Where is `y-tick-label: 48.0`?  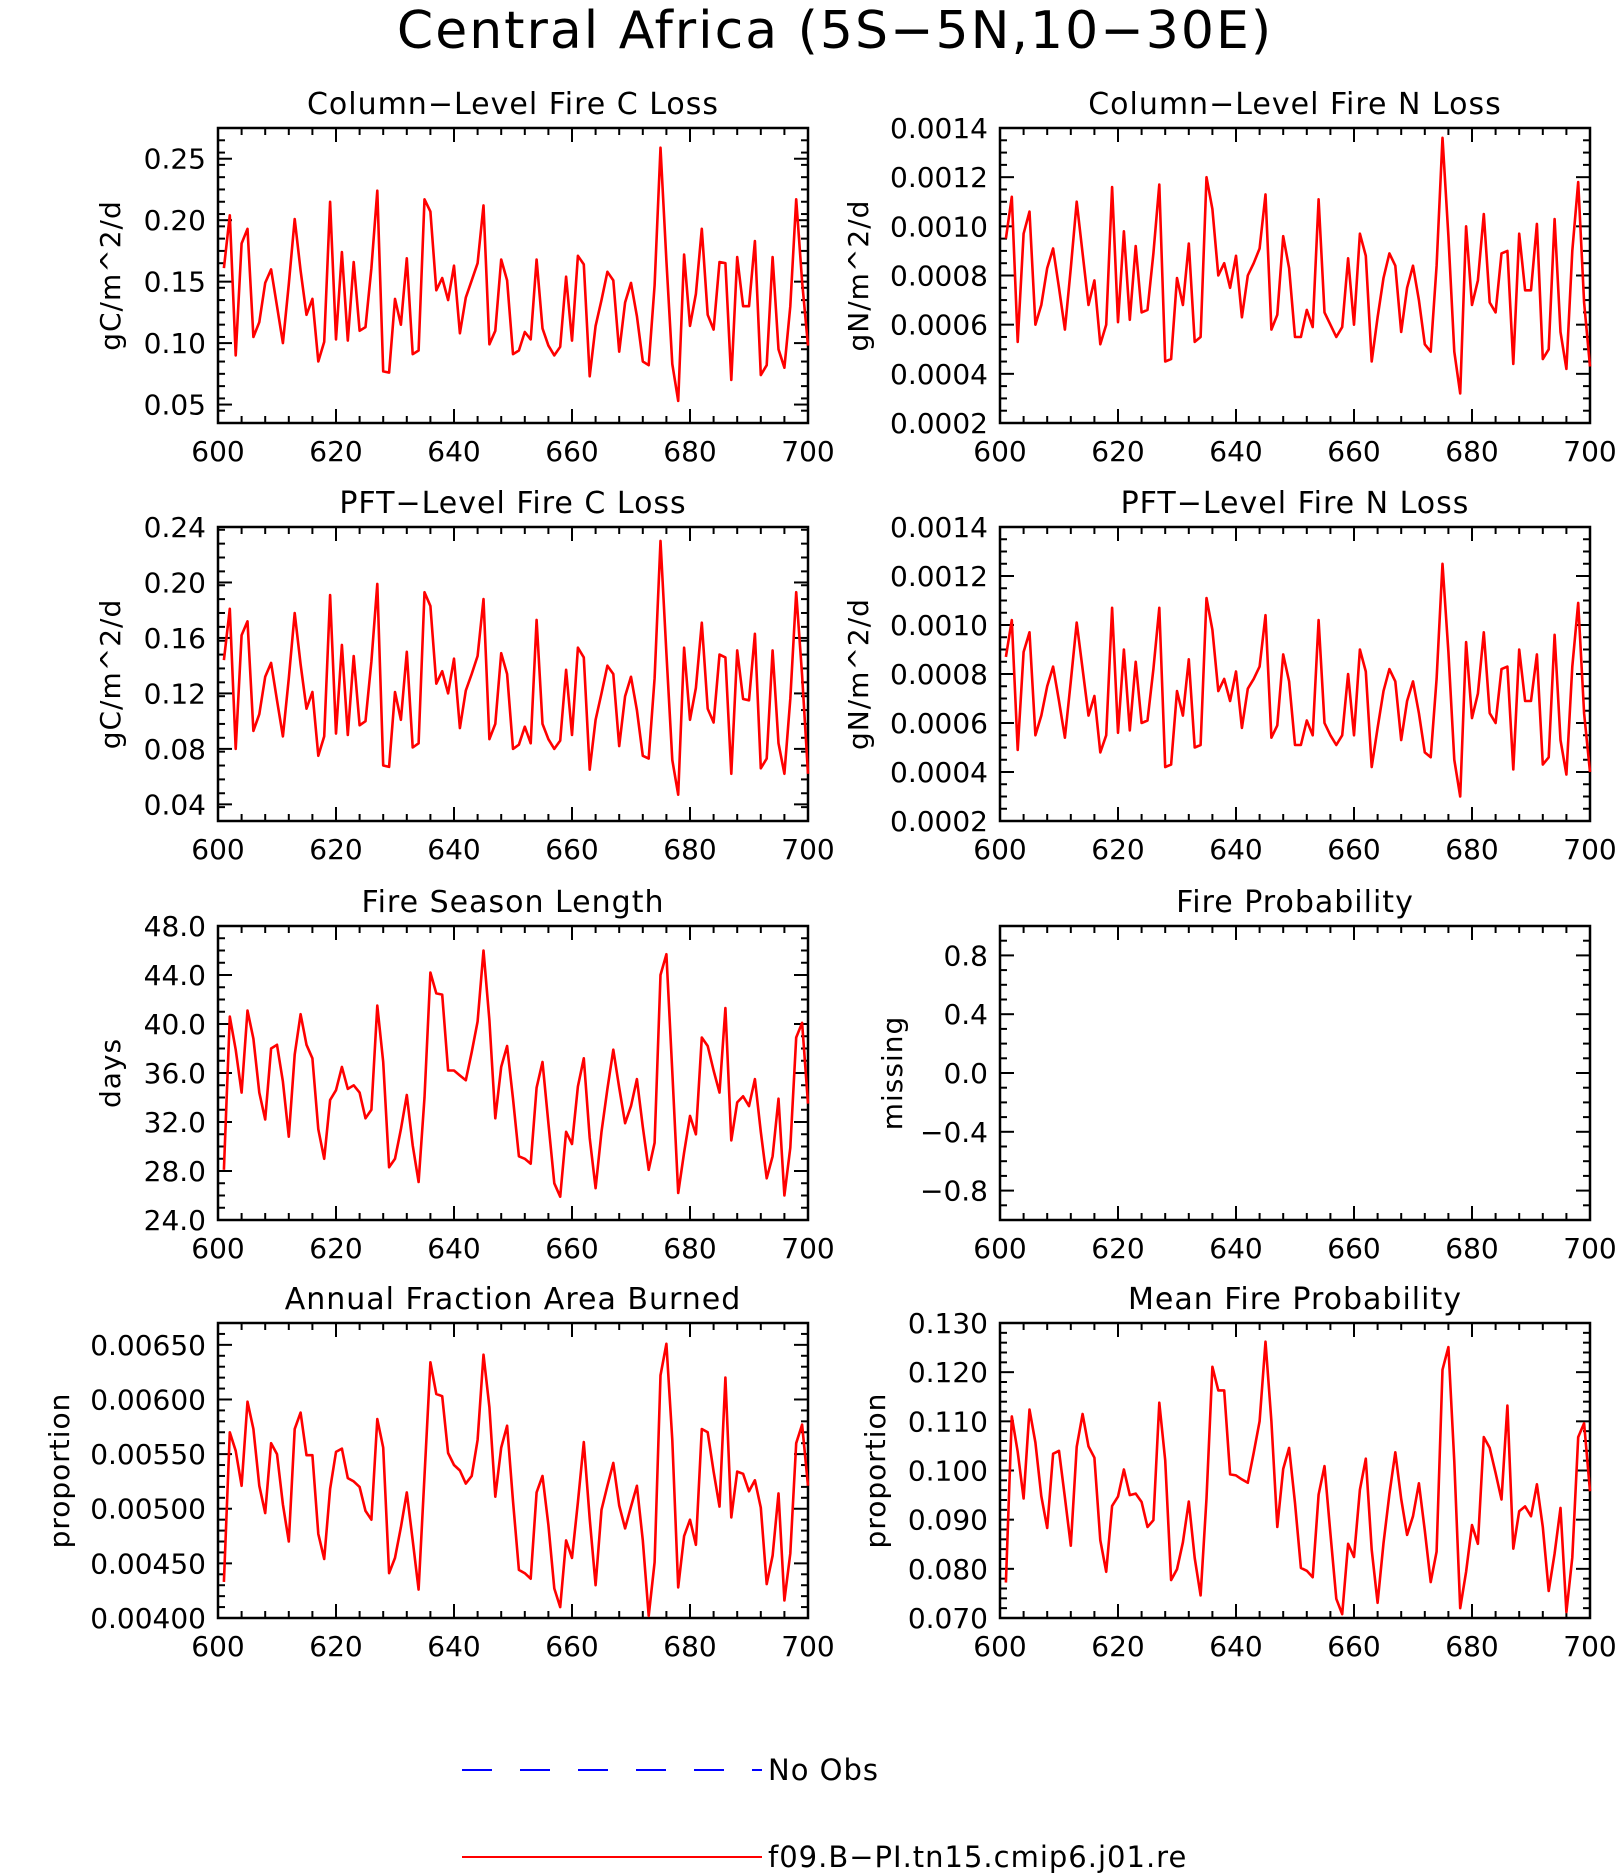
y-tick-label: 48.0 is located at coordinates (175, 926).